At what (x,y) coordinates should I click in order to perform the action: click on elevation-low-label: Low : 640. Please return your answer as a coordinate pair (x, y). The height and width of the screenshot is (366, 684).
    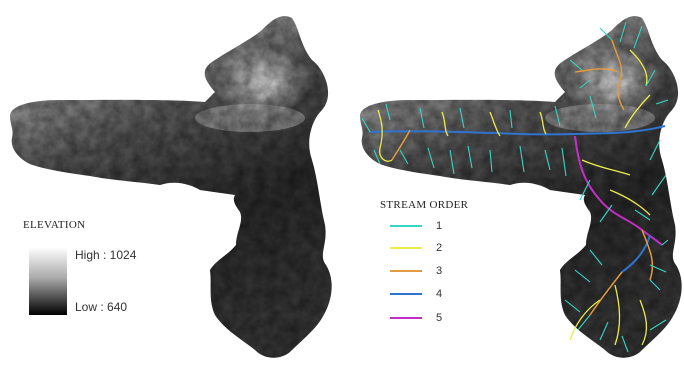
    Looking at the image, I should click on (101, 307).